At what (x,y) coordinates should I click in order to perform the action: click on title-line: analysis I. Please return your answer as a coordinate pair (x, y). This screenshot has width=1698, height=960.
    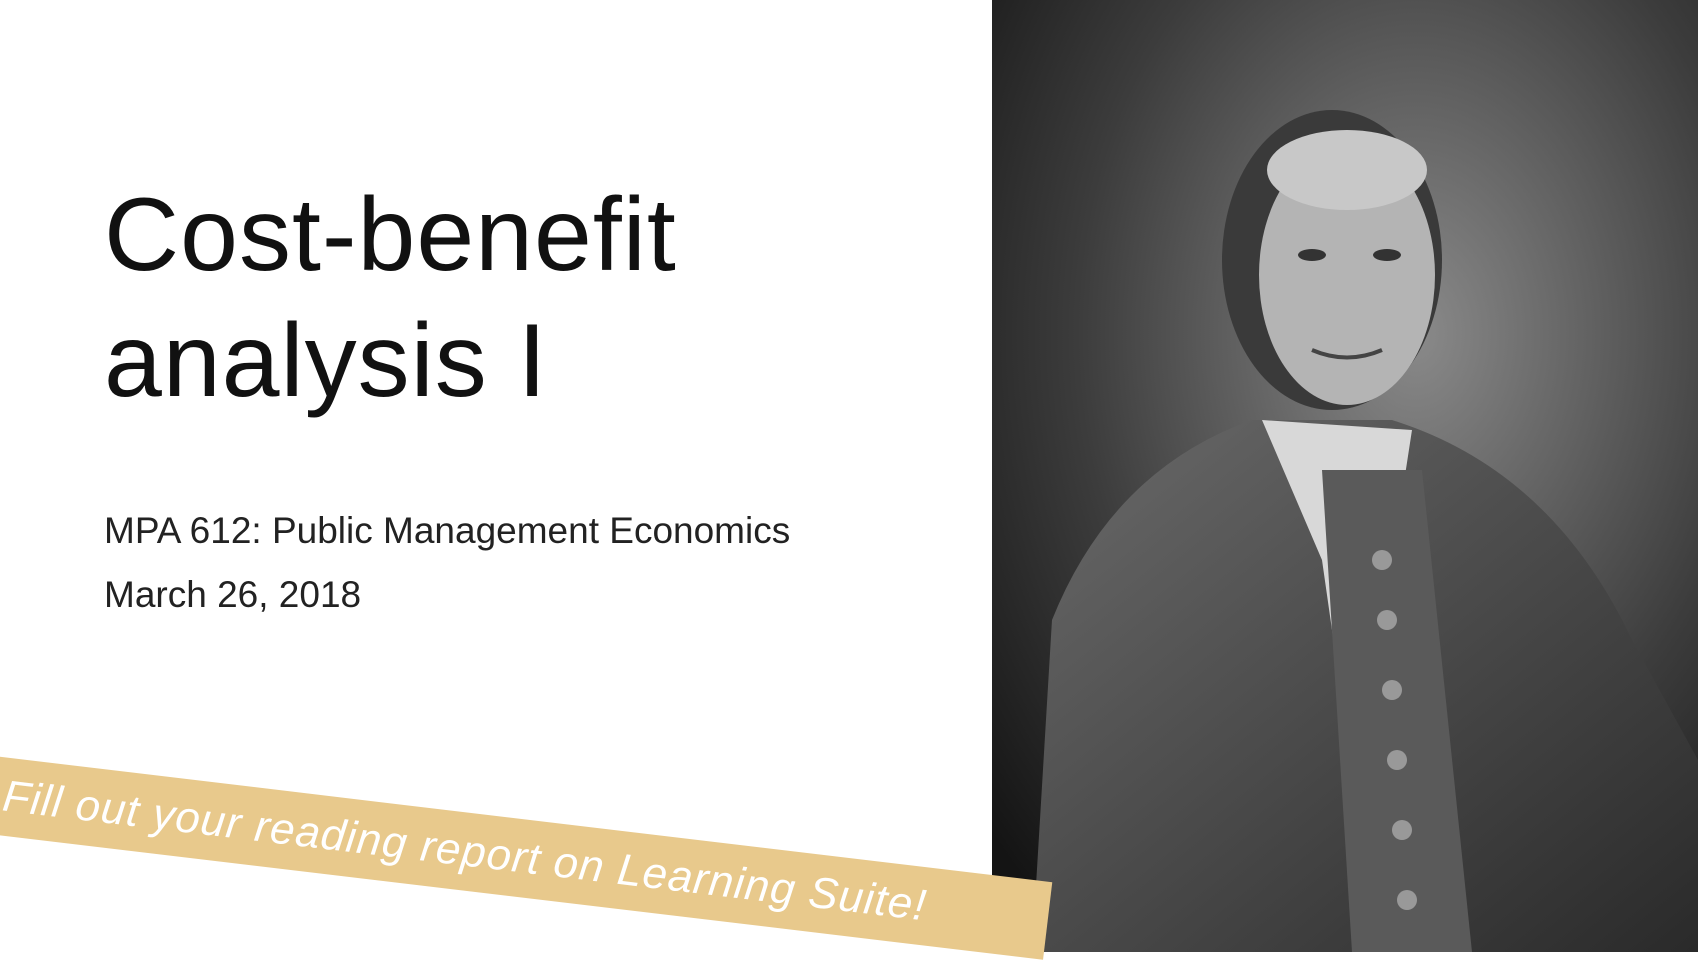
    Looking at the image, I should click on (326, 361).